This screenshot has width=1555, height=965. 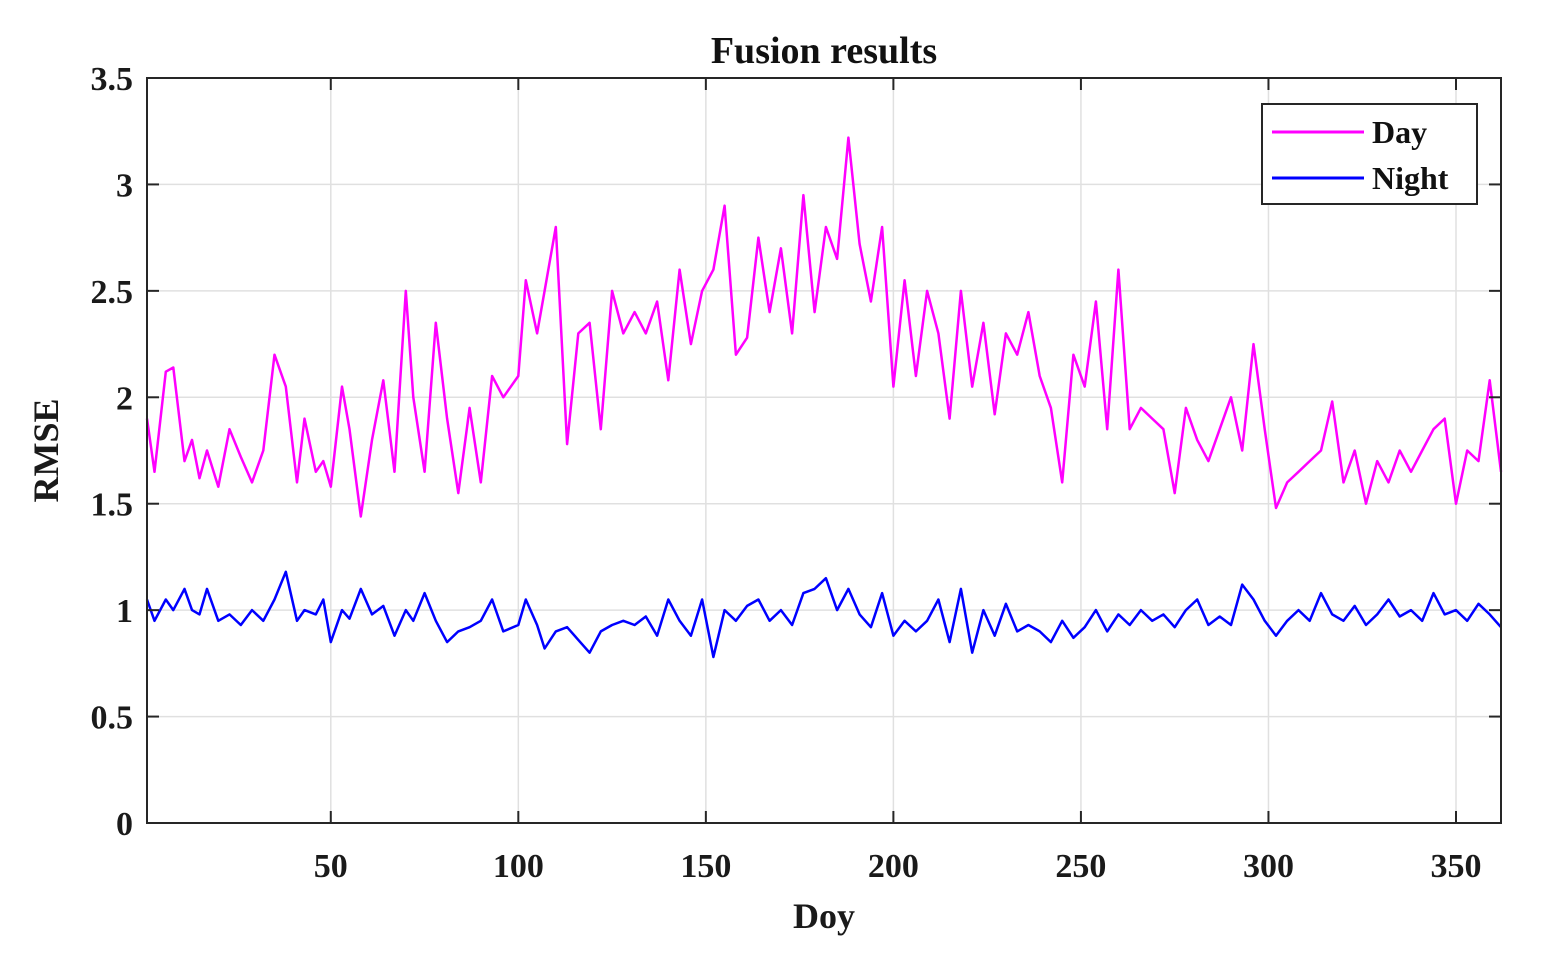 What do you see at coordinates (124, 611) in the screenshot?
I see `y-tick-label: 1` at bounding box center [124, 611].